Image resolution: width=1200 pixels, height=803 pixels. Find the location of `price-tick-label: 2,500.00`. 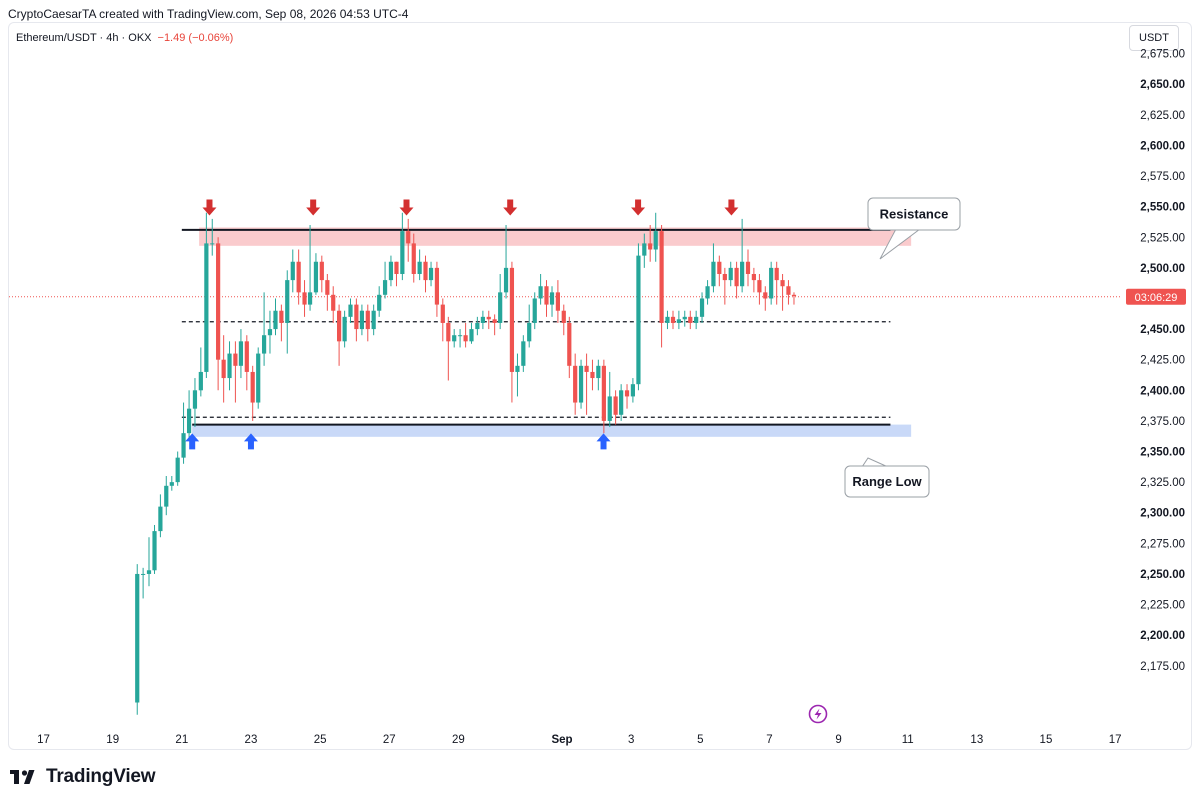

price-tick-label: 2,500.00 is located at coordinates (1162, 269).